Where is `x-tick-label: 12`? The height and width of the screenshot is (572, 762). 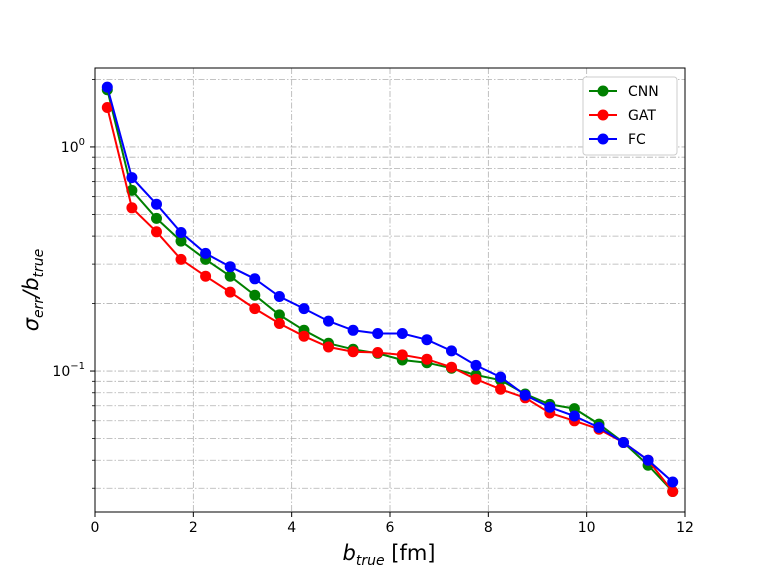 x-tick-label: 12 is located at coordinates (685, 528).